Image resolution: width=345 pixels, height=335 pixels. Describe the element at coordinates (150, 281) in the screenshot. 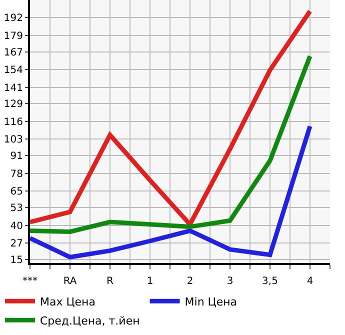

I see `x-tick-label: 1` at that location.